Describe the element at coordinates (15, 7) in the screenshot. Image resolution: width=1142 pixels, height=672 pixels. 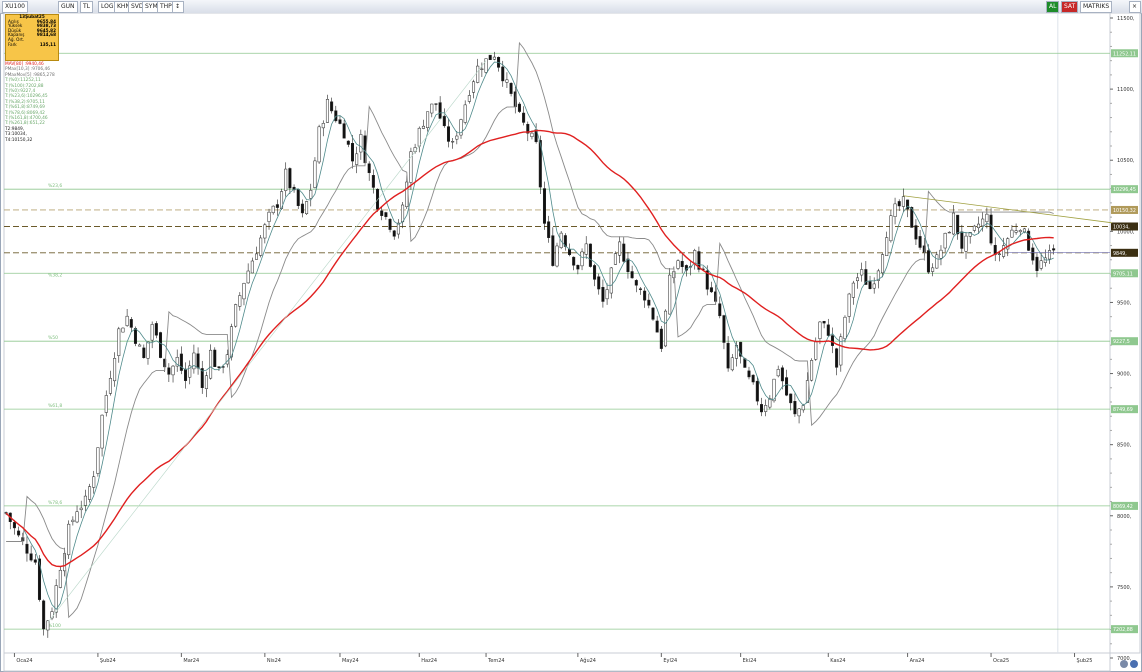
I see `symbol-selector: XU100` at that location.